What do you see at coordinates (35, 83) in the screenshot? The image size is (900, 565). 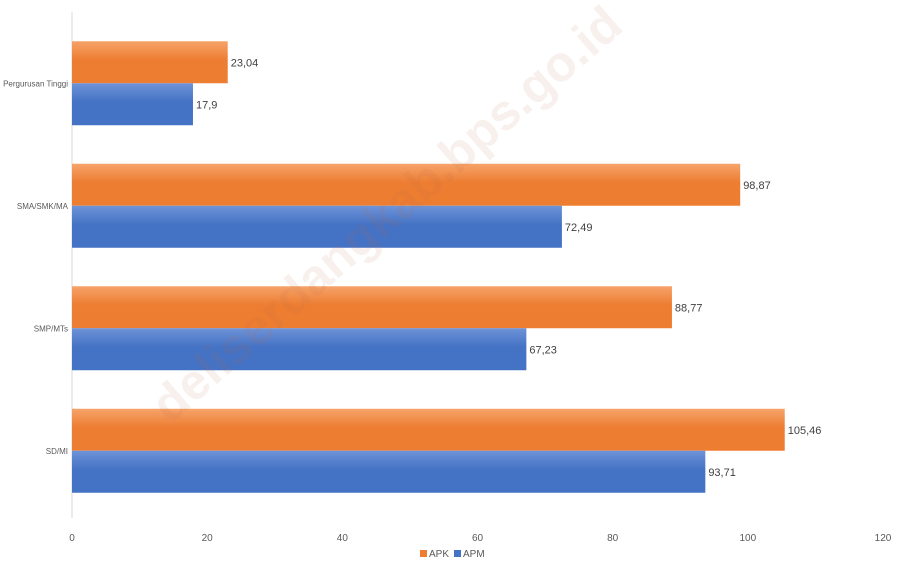 I see `category-label-pergurusan-tinggi: Pergurusan Tinggi` at bounding box center [35, 83].